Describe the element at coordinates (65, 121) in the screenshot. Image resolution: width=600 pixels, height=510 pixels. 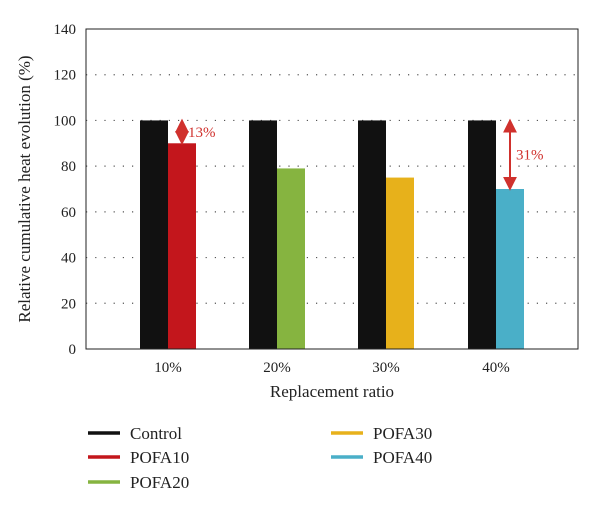
I see `y-tick-label: 100` at that location.